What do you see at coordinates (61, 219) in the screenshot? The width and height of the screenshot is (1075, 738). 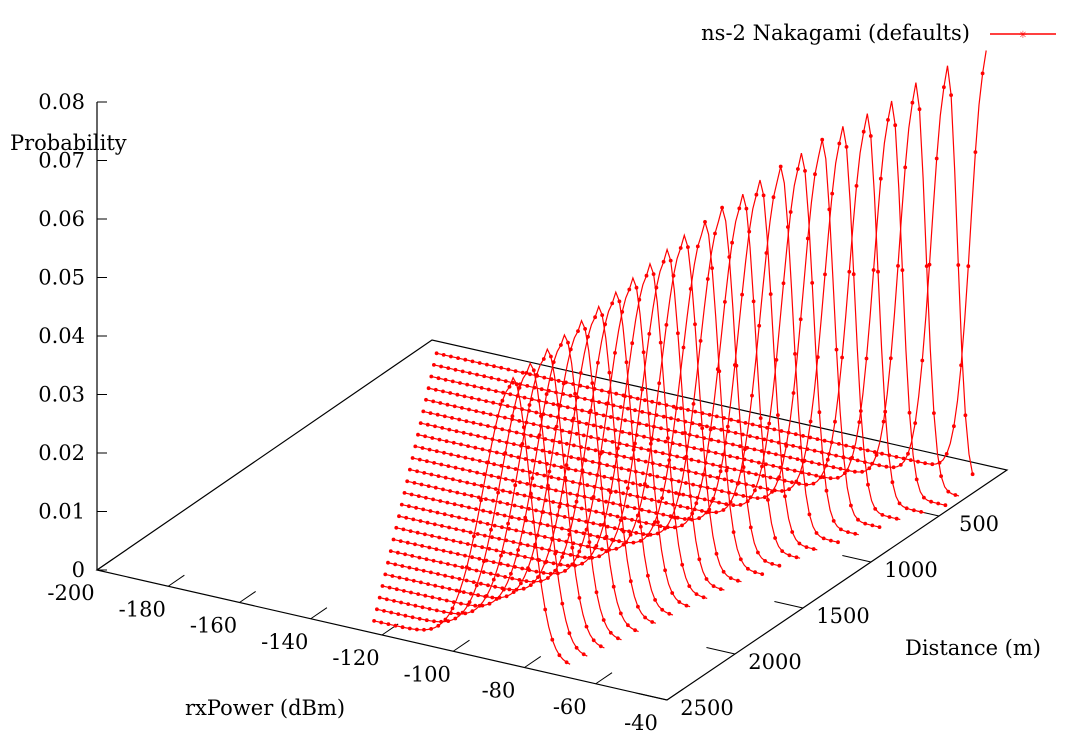 I see `z-tick-label: 0.06` at bounding box center [61, 219].